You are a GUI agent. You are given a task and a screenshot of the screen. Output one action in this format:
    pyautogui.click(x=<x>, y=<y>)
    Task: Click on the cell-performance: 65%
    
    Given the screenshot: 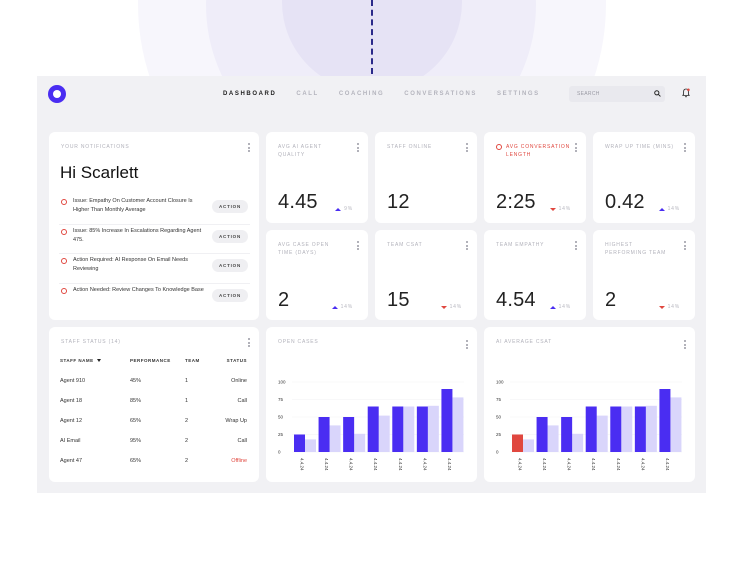 What is the action you would take?
    pyautogui.click(x=136, y=461)
    